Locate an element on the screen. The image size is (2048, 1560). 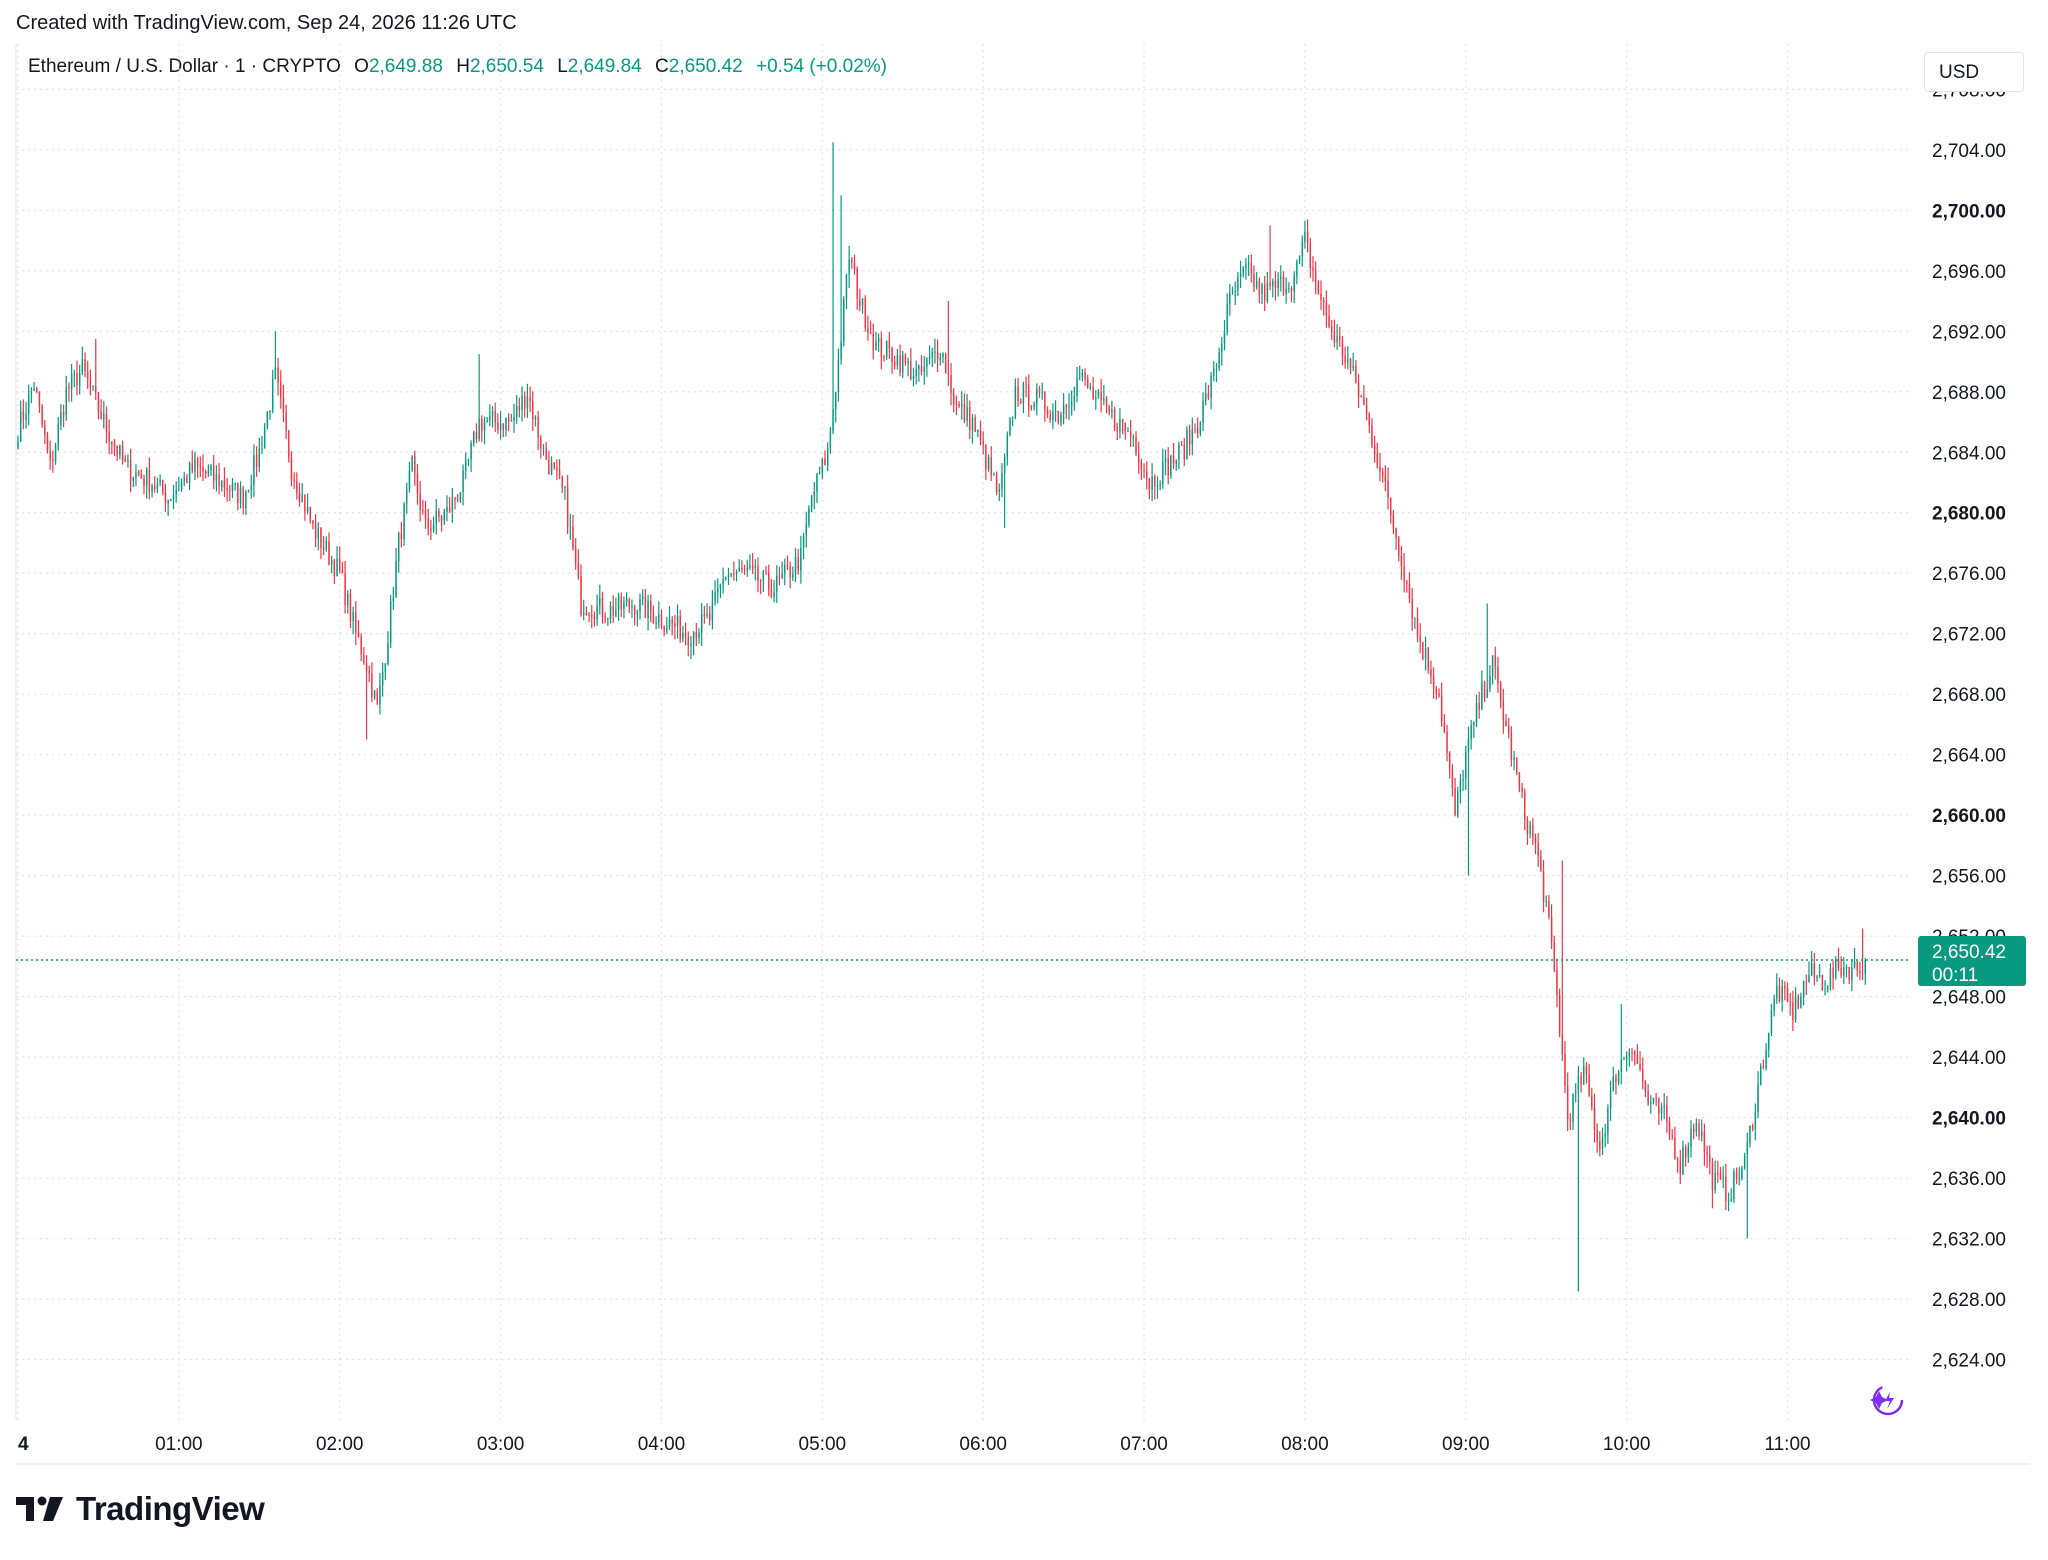
low-value: 2,649.84 is located at coordinates (604, 66).